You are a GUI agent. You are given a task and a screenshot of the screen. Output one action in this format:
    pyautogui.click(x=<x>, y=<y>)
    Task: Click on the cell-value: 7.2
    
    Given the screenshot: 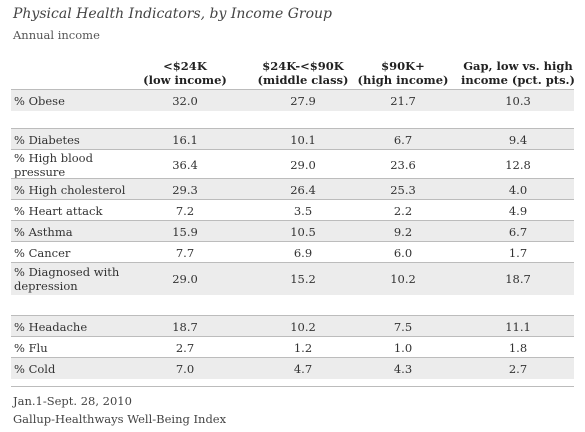 What is the action you would take?
    pyautogui.click(x=185, y=210)
    